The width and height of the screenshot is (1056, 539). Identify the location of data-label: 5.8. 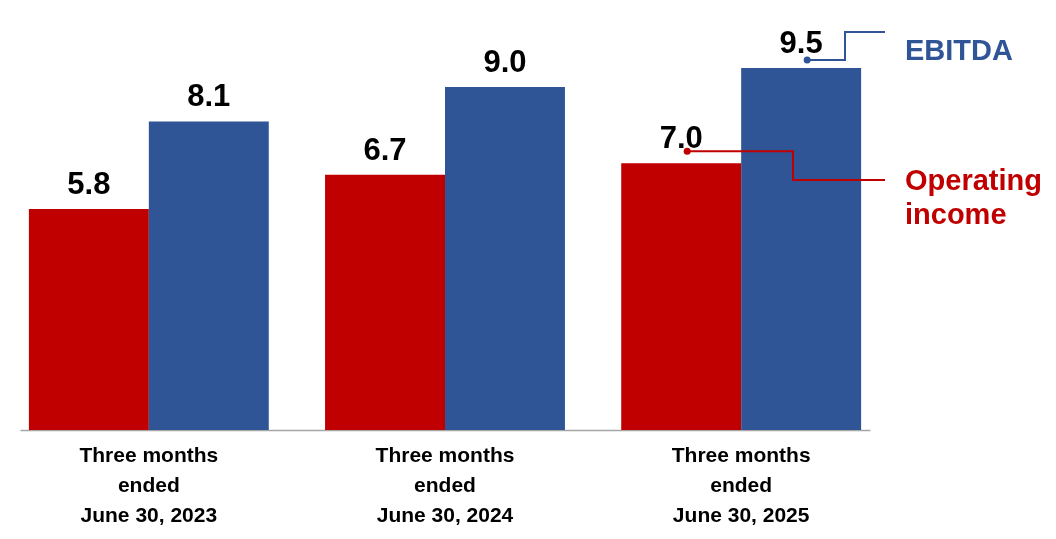
(89, 184).